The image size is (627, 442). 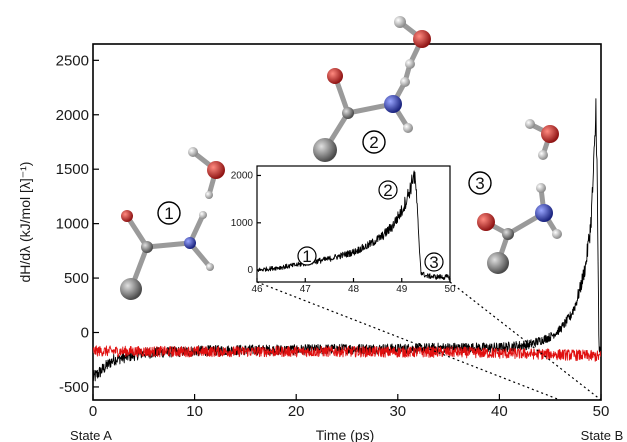 I want to click on inset-marker-3: 3, so click(x=434, y=262).